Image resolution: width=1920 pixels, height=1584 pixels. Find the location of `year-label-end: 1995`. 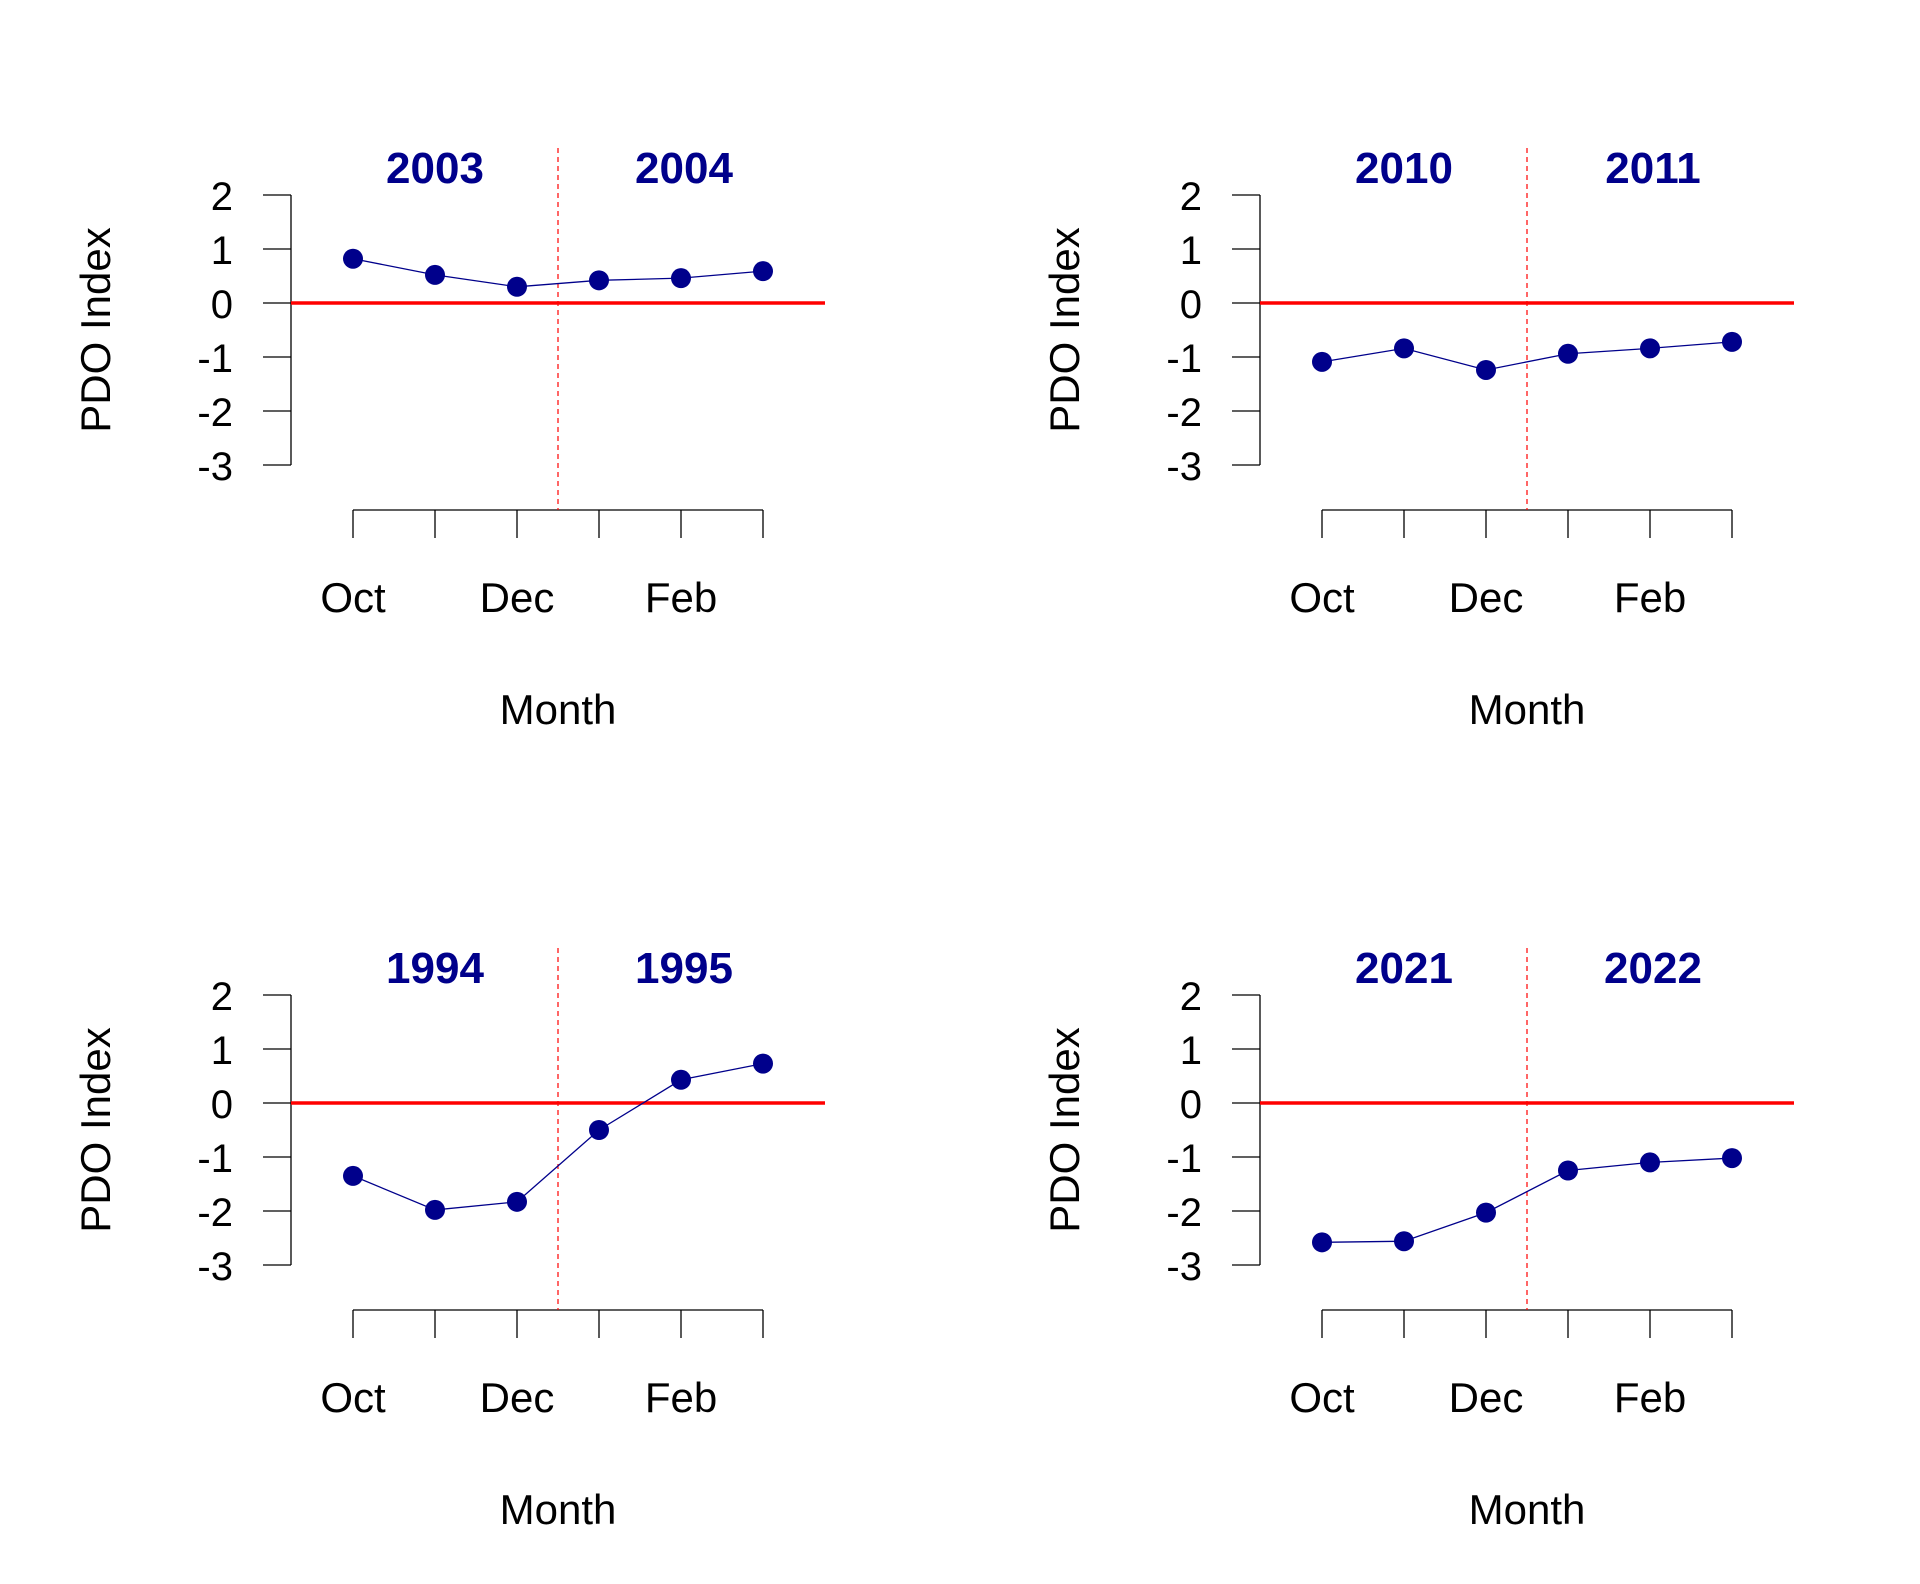

year-label-end: 1995 is located at coordinates (684, 968).